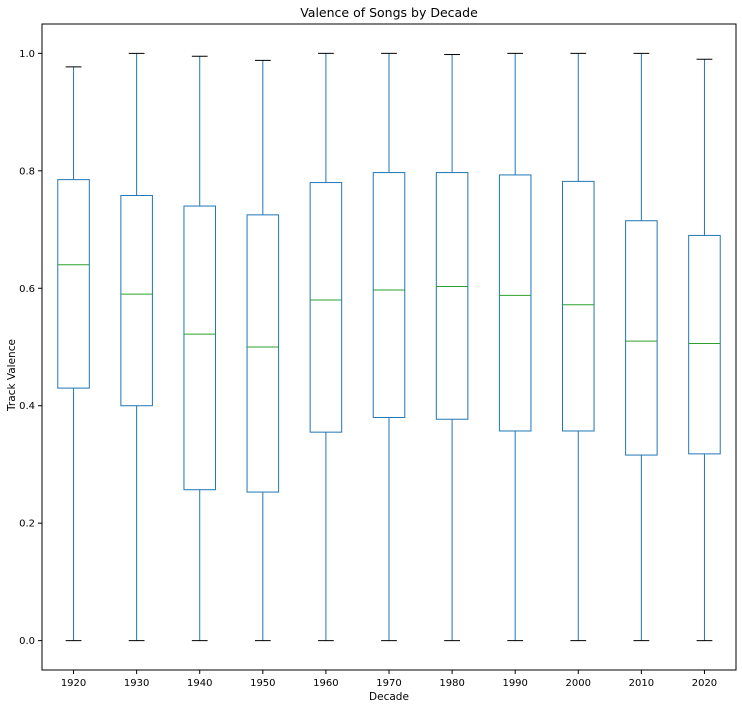 This screenshot has height=709, width=742. I want to click on box-2010, so click(641, 347).